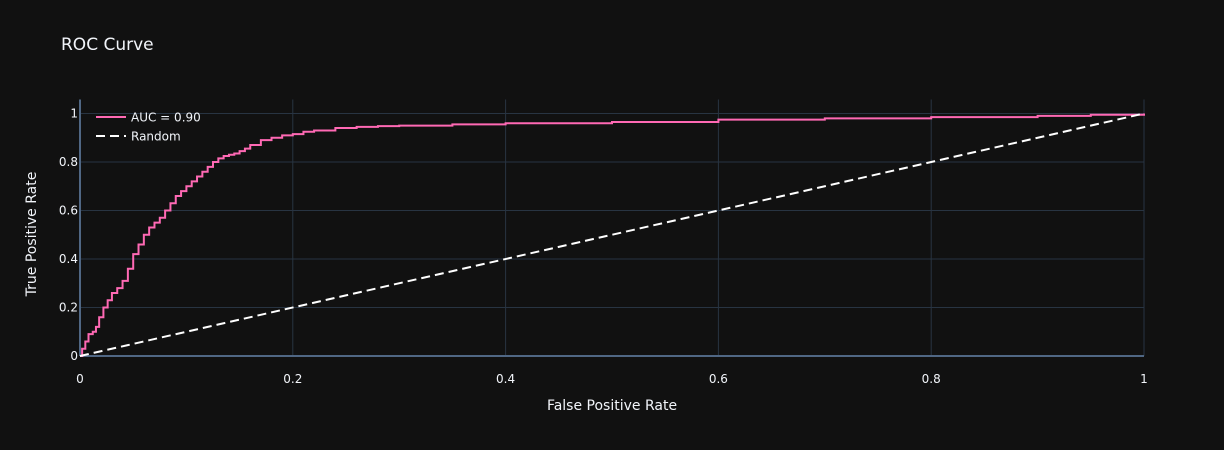 This screenshot has height=450, width=1224. Describe the element at coordinates (68, 211) in the screenshot. I see `y-tick-label: 0.6` at that location.